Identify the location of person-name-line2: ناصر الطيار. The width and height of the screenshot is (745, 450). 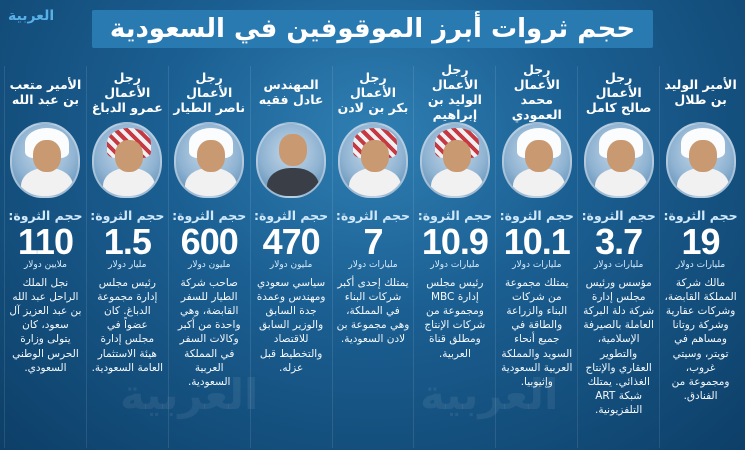
(209, 107).